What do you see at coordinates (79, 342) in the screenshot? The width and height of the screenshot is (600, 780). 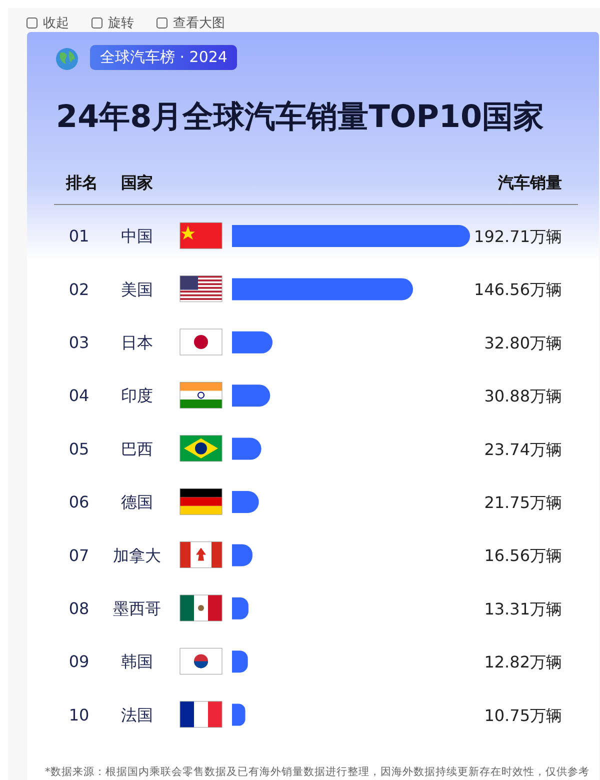 I see `text: 03` at bounding box center [79, 342].